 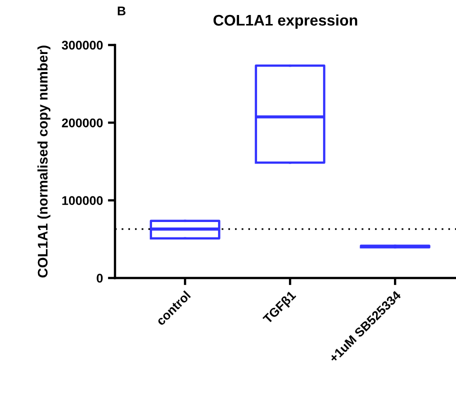 I want to click on y-tick-label: 0, so click(x=99, y=278).